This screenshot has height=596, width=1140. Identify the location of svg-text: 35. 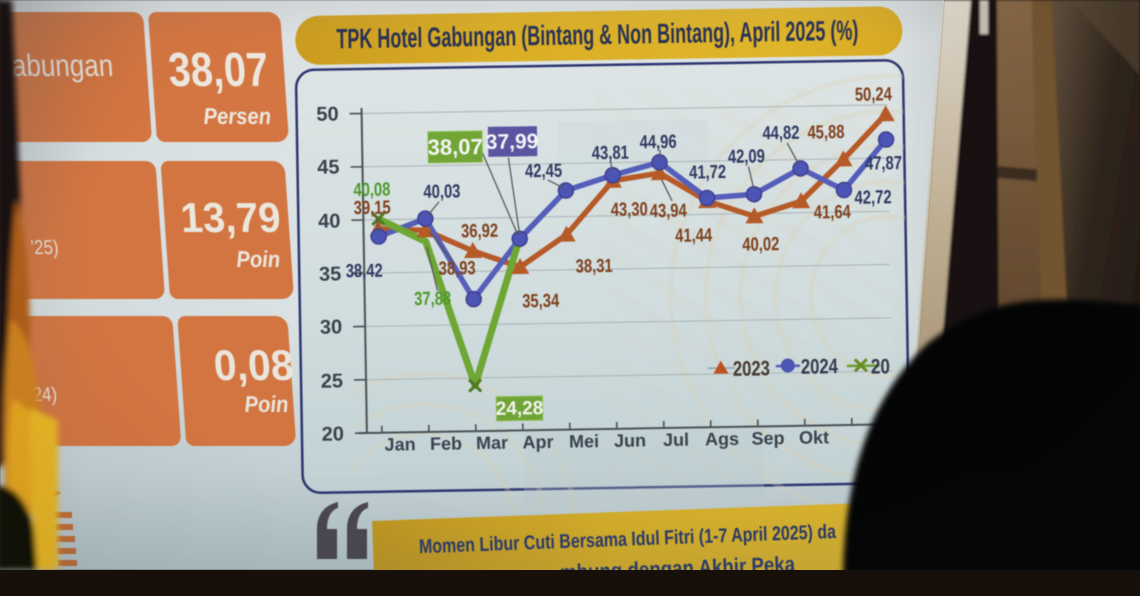
(330, 274).